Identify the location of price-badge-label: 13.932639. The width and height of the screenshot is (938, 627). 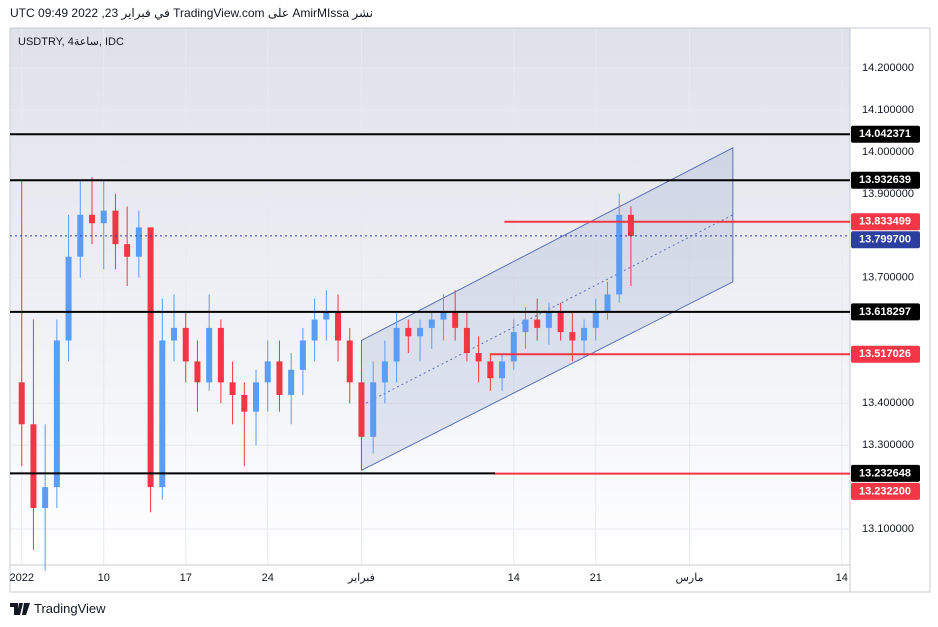
(885, 180).